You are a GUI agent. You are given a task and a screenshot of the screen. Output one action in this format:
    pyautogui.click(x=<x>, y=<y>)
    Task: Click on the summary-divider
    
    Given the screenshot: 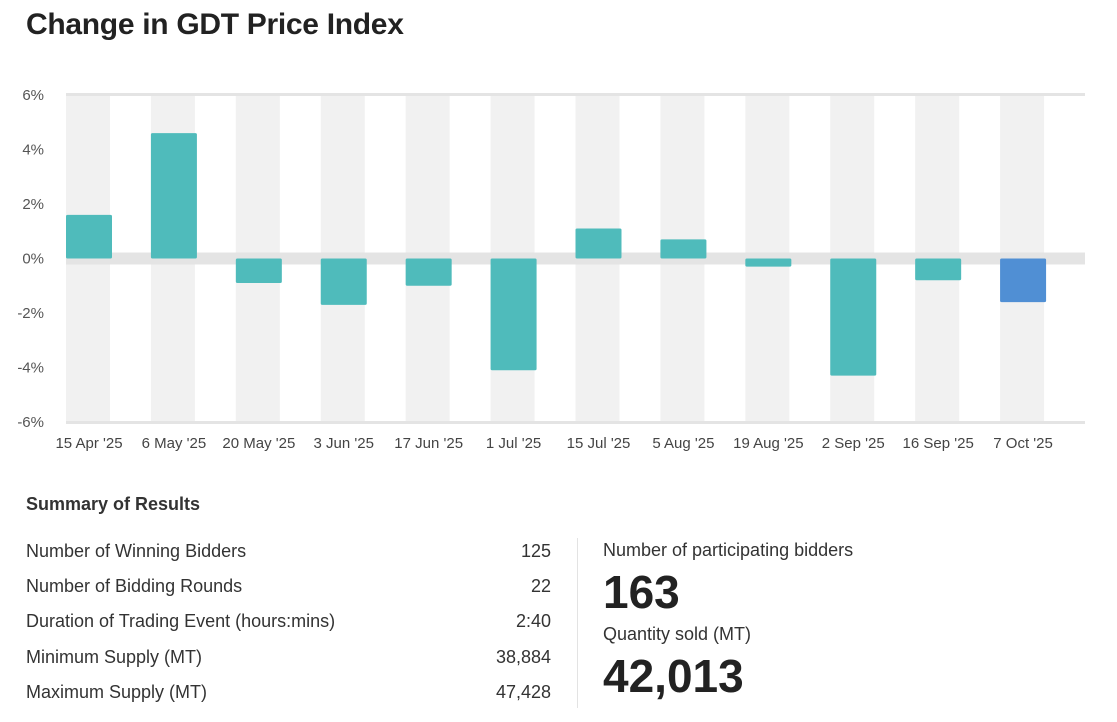 What is the action you would take?
    pyautogui.click(x=577, y=623)
    